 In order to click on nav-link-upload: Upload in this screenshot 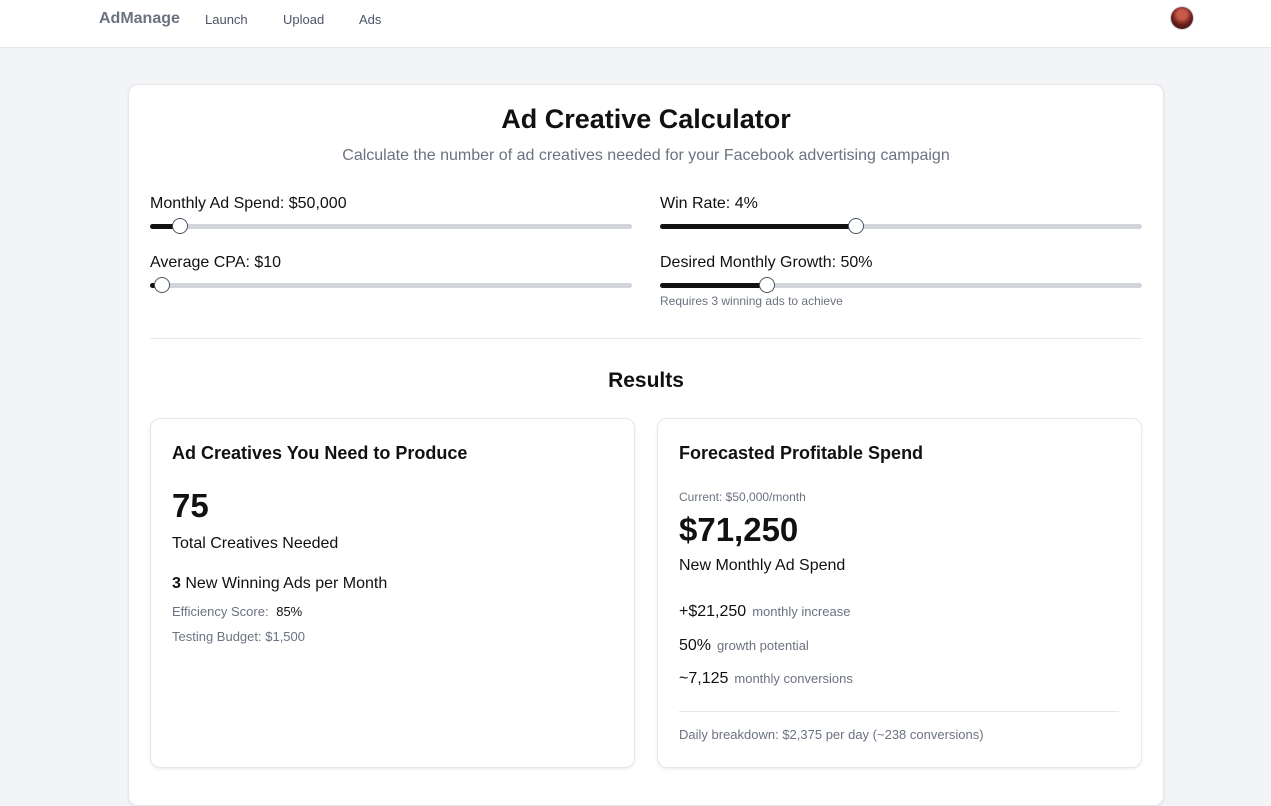, I will do `click(304, 19)`.